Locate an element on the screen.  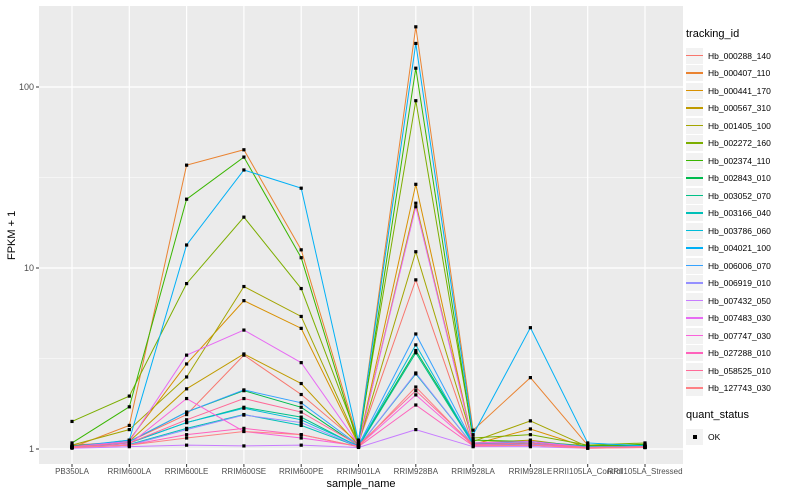
legend-label: Hb_002272_160 is located at coordinates (739, 143).